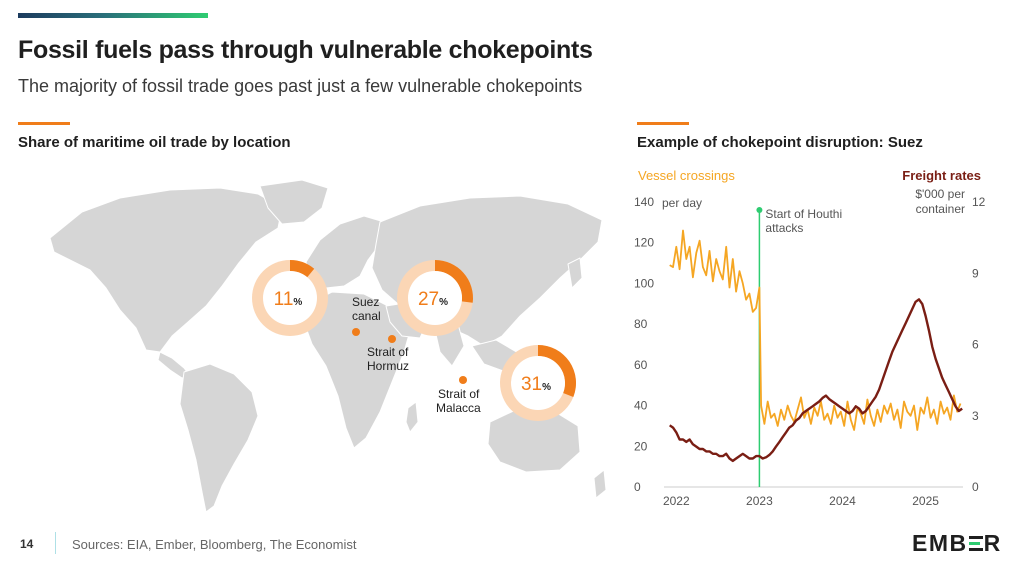 Image resolution: width=1024 pixels, height=572 pixels. I want to click on left-tick-label: 100, so click(644, 283).